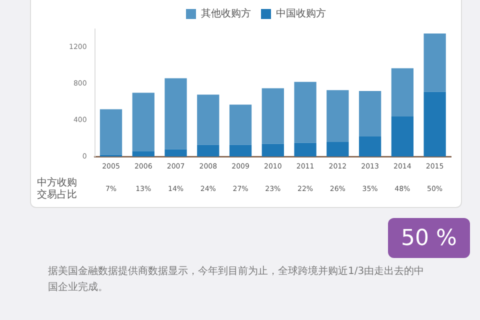 Image resolution: width=480 pixels, height=320 pixels. I want to click on text: 50 %, so click(429, 238).